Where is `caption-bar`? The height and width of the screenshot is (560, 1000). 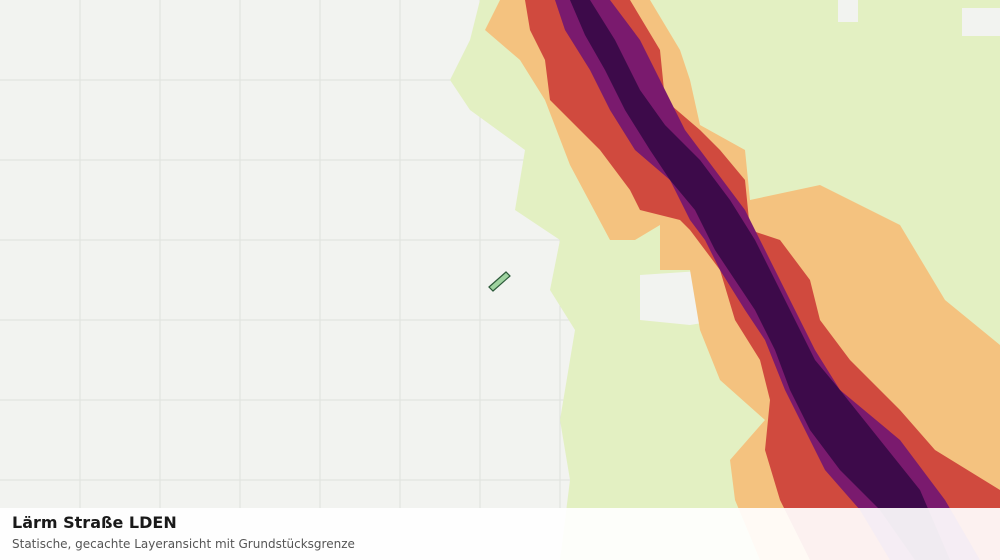
caption-bar is located at coordinates (500, 534).